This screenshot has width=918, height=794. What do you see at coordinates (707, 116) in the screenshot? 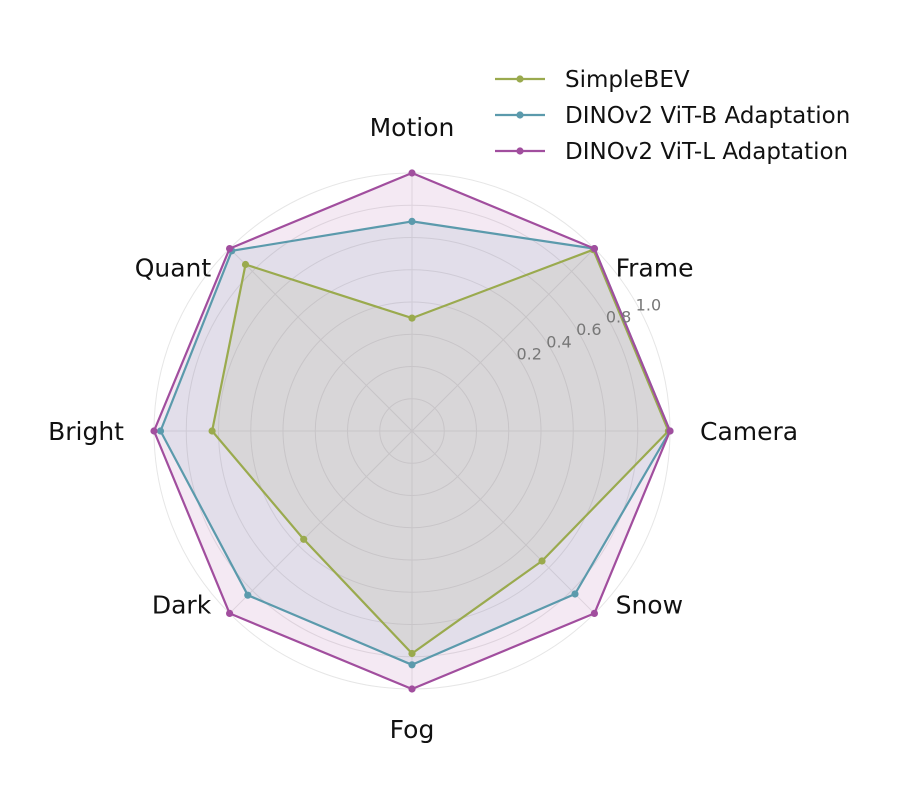
I see `legend-label-1: DINOv2 ViT-B Adaptation` at bounding box center [707, 116].